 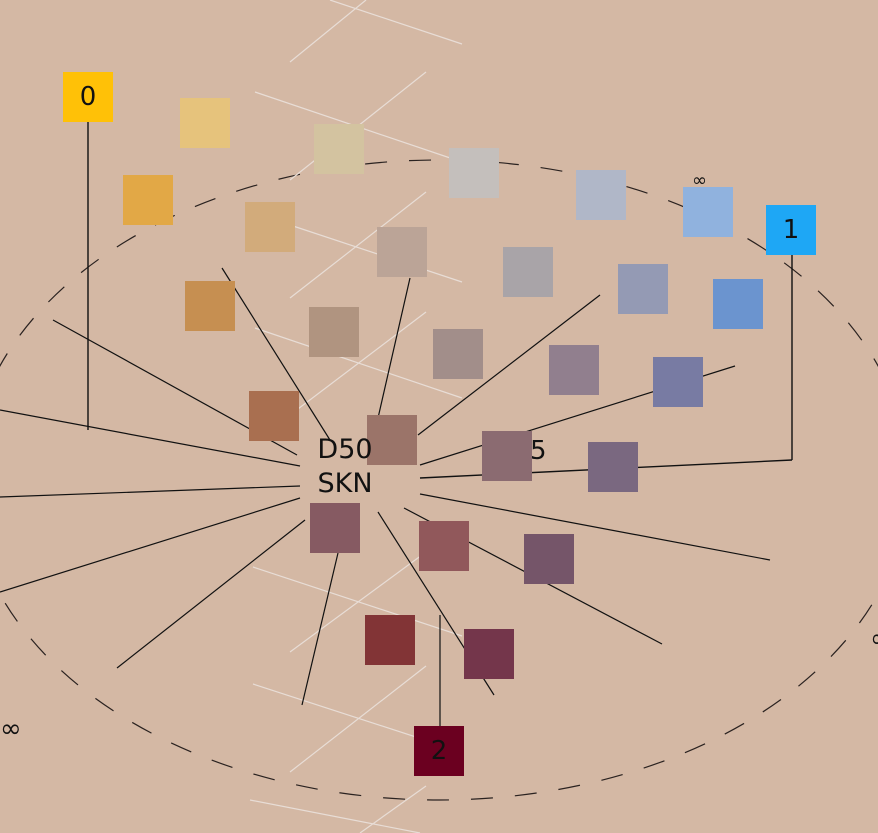 What do you see at coordinates (345, 449) in the screenshot?
I see `illuminant-name: D50` at bounding box center [345, 449].